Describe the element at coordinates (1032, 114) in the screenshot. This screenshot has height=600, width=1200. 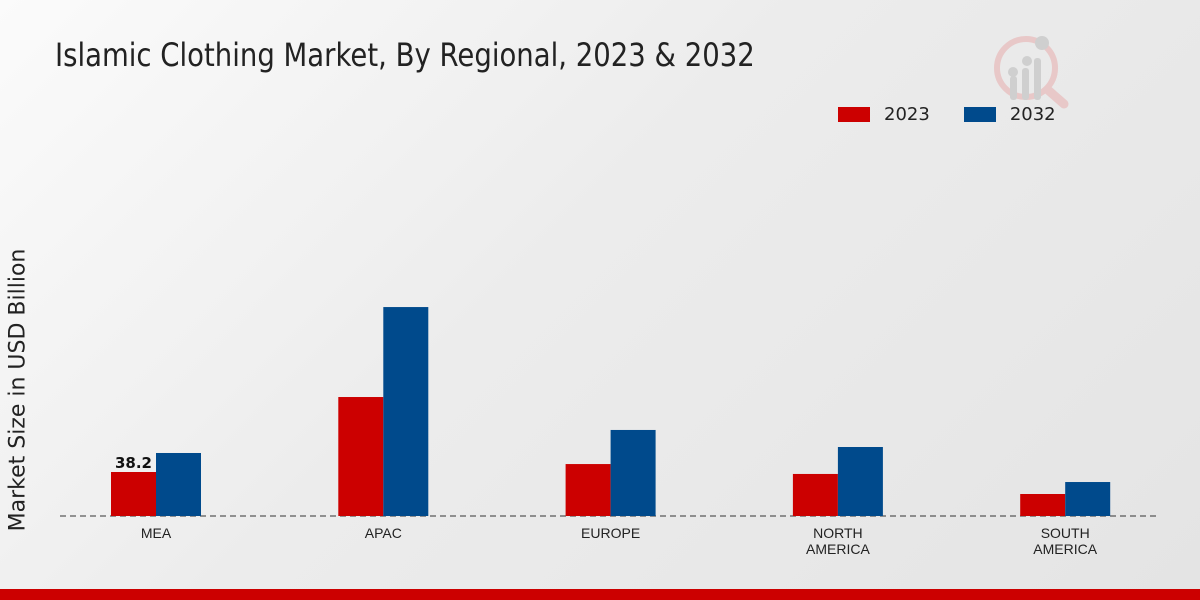
I see `legend-label-2032: 2032` at that location.